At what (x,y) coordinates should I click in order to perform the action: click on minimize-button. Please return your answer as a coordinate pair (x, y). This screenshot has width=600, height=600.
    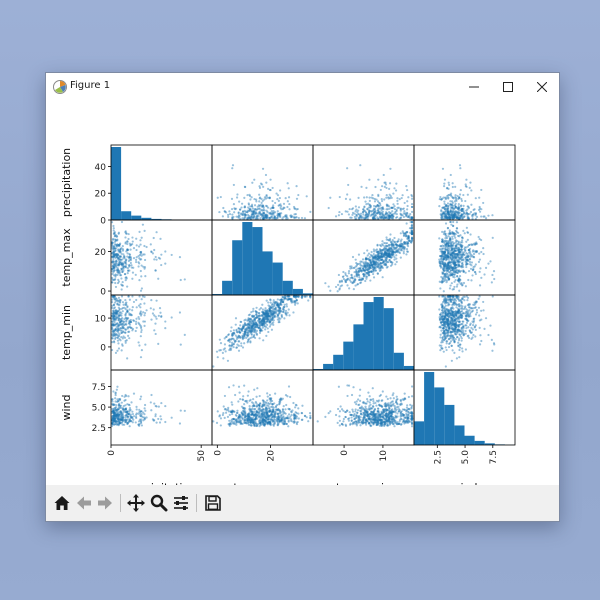
    Looking at the image, I should click on (474, 87).